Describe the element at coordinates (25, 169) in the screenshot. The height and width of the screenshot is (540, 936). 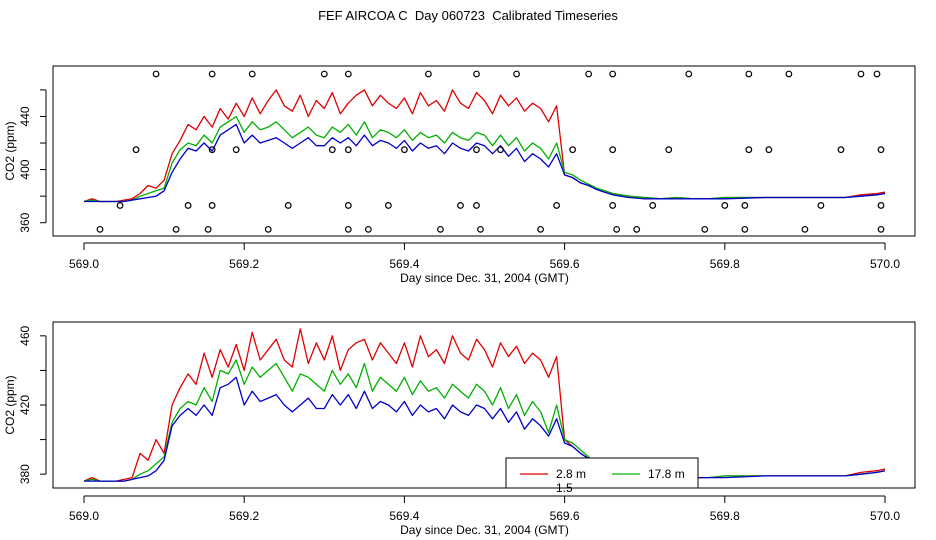
I see `y-tick-label: 400` at that location.